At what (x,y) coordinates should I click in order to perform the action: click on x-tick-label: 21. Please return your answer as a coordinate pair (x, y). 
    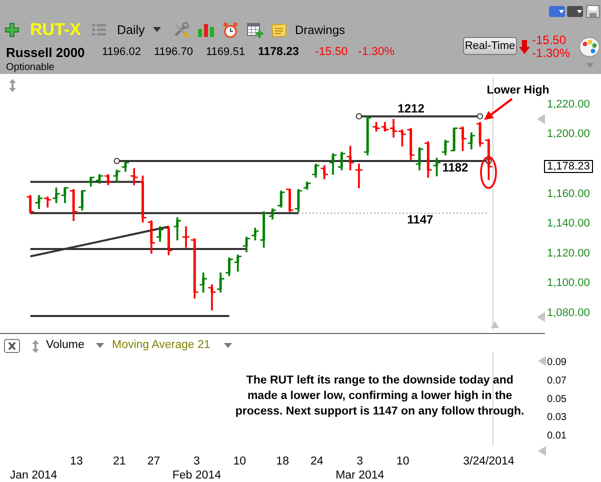
    Looking at the image, I should click on (119, 462).